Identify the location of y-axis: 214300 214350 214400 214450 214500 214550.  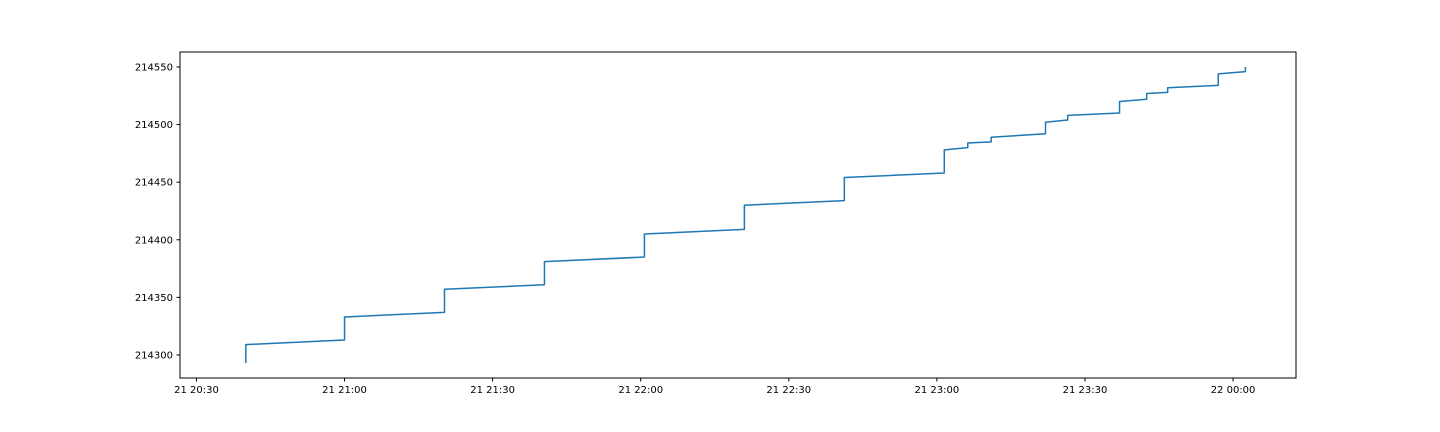
(157, 211).